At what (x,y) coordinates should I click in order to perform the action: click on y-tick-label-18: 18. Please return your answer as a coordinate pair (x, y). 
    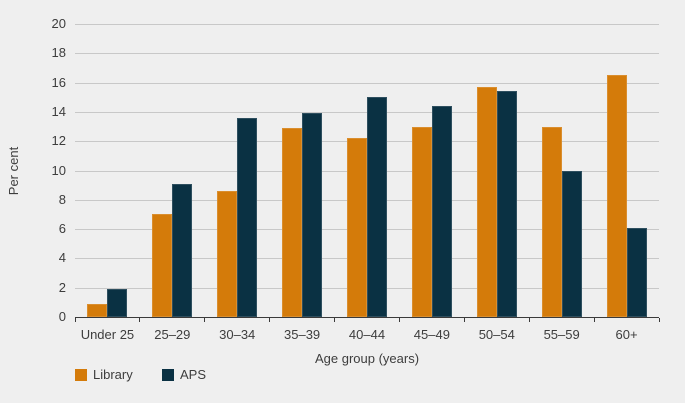
    Looking at the image, I should click on (58, 53).